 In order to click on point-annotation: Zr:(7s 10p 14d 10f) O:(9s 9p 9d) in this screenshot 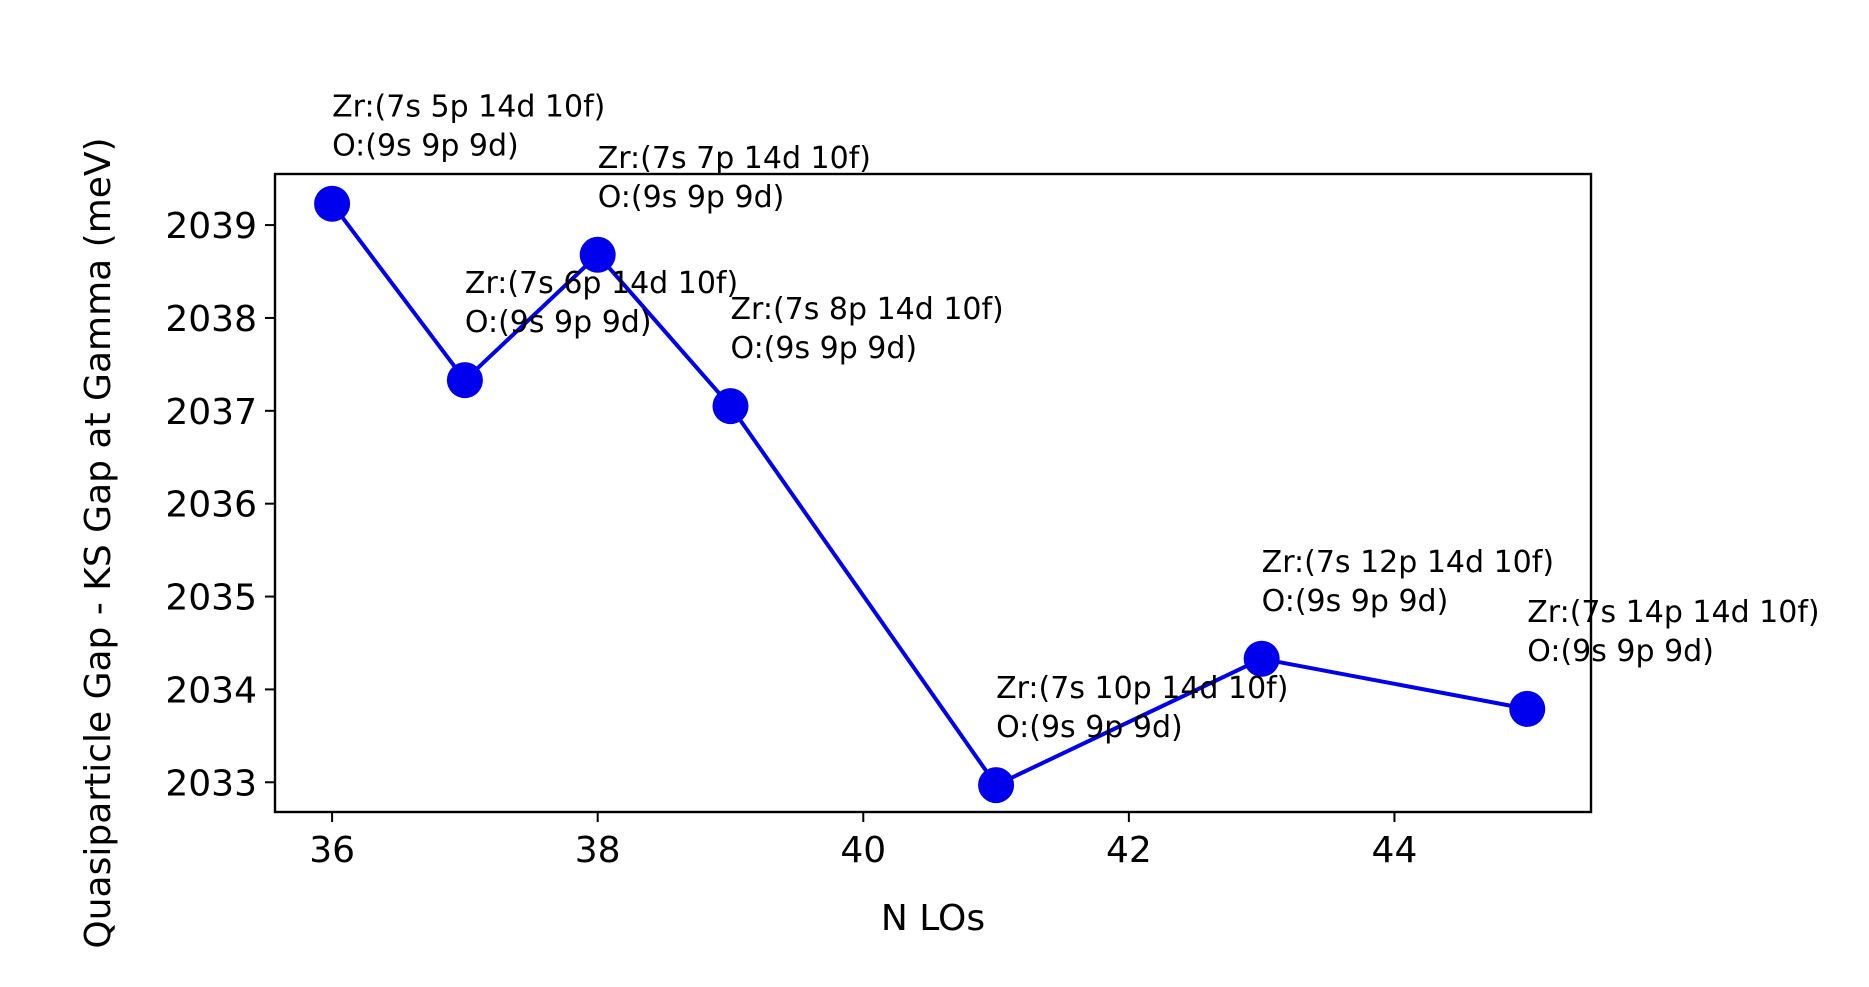, I will do `click(1142, 708)`.